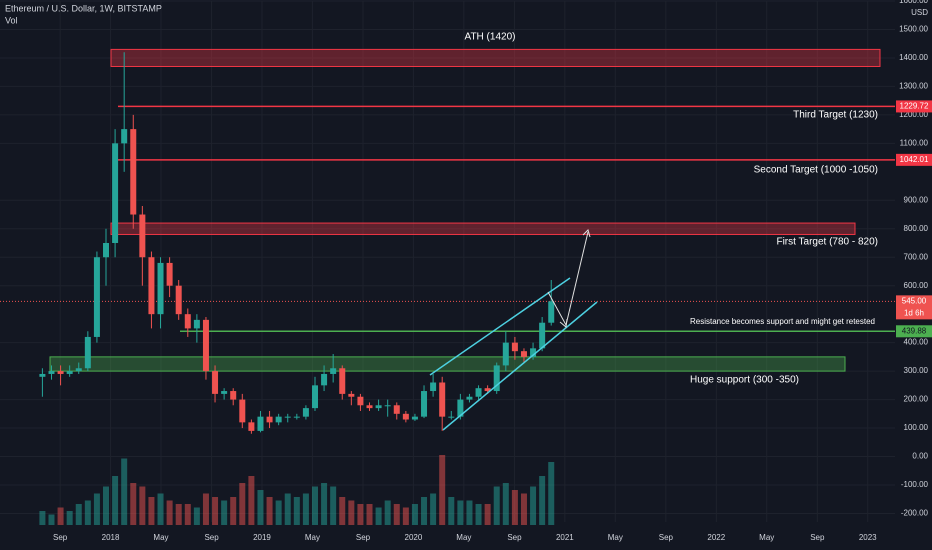  What do you see at coordinates (916, 228) in the screenshot?
I see `y-tick-label: 800.00` at bounding box center [916, 228].